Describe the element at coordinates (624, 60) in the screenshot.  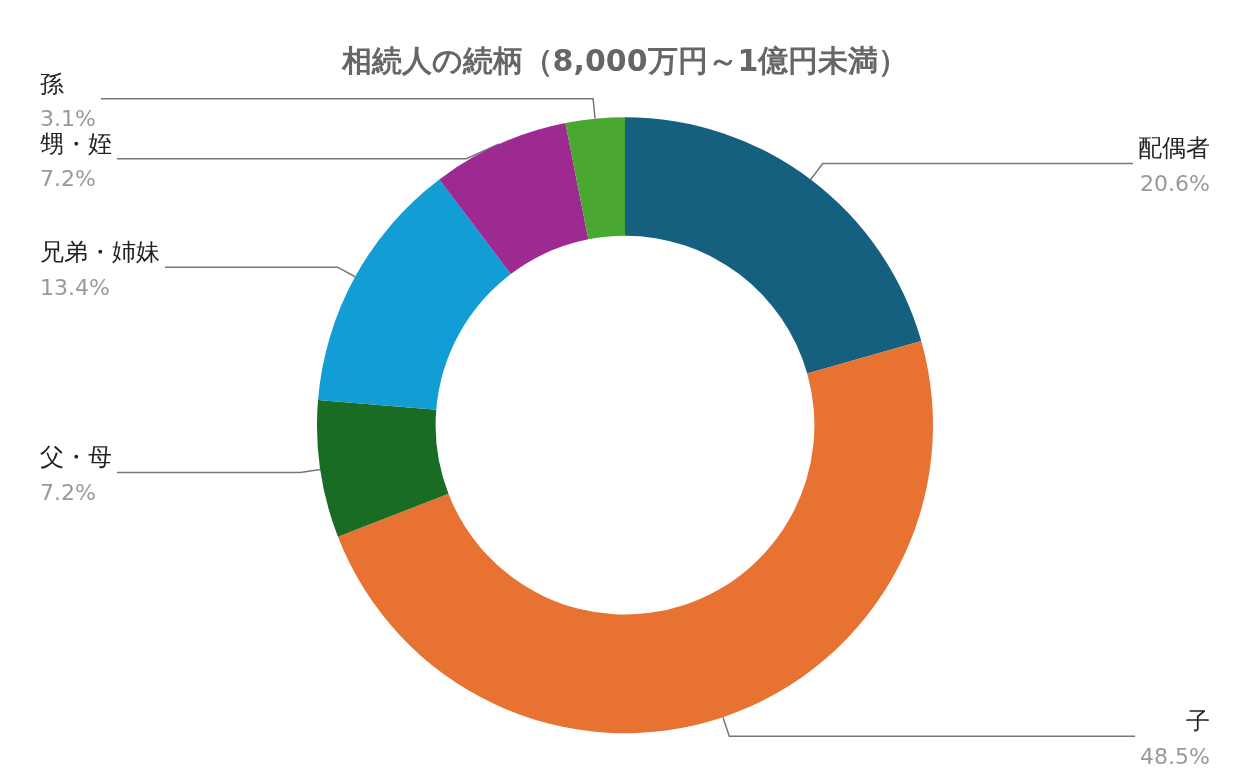
I see `chart-title: 相続人の続柄（8,000万円～1億円未満）` at that location.